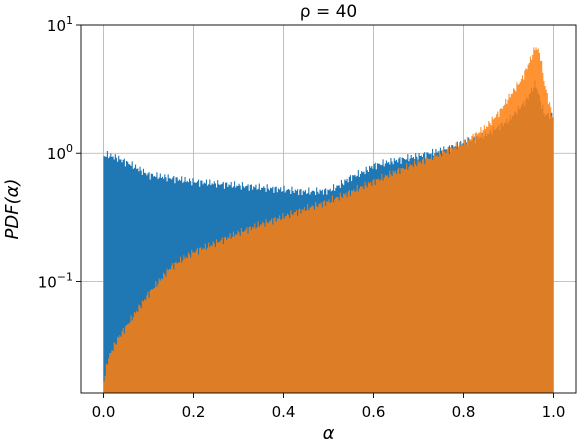 The height and width of the screenshot is (447, 578). What do you see at coordinates (194, 412) in the screenshot?
I see `x-tick-label: 0.2` at bounding box center [194, 412].